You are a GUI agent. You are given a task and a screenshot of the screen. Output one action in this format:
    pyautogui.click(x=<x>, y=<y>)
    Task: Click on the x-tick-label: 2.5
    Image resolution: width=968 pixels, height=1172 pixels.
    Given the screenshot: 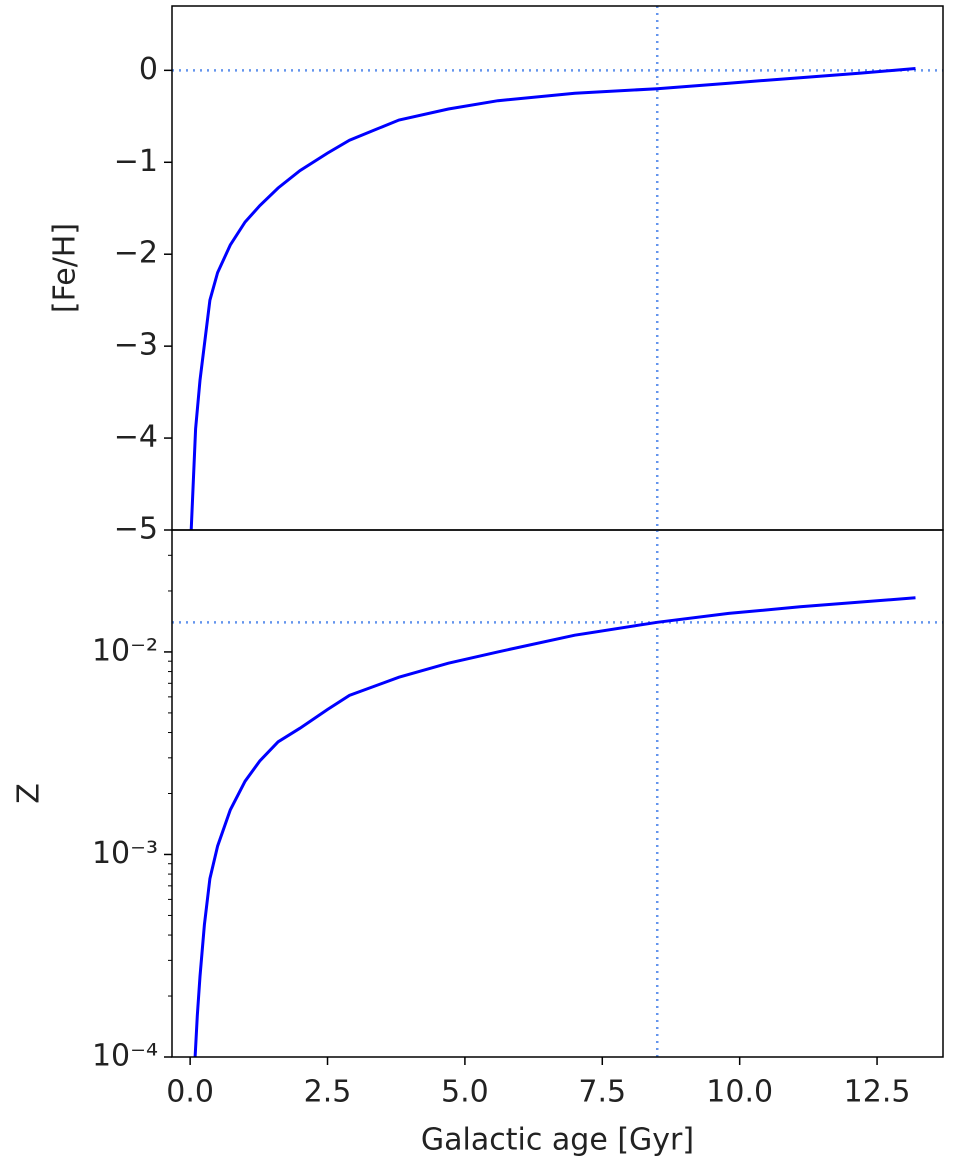 What is the action you would take?
    pyautogui.click(x=328, y=1092)
    